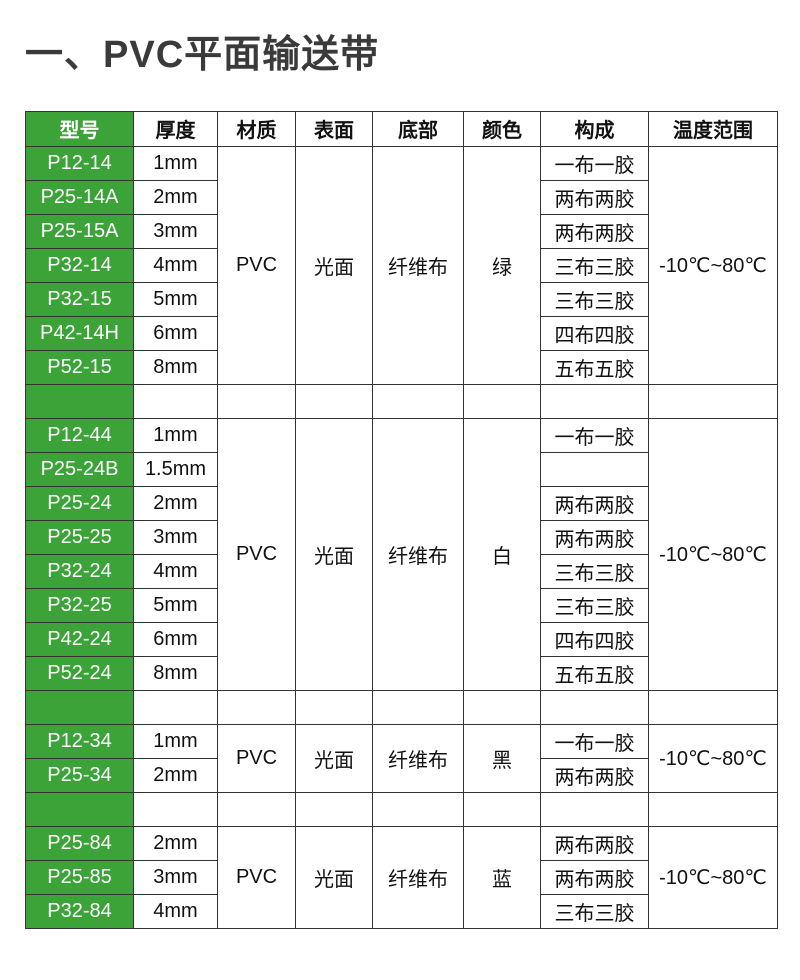  Describe the element at coordinates (175, 128) in the screenshot. I see `column-header-1: 厚度` at that location.